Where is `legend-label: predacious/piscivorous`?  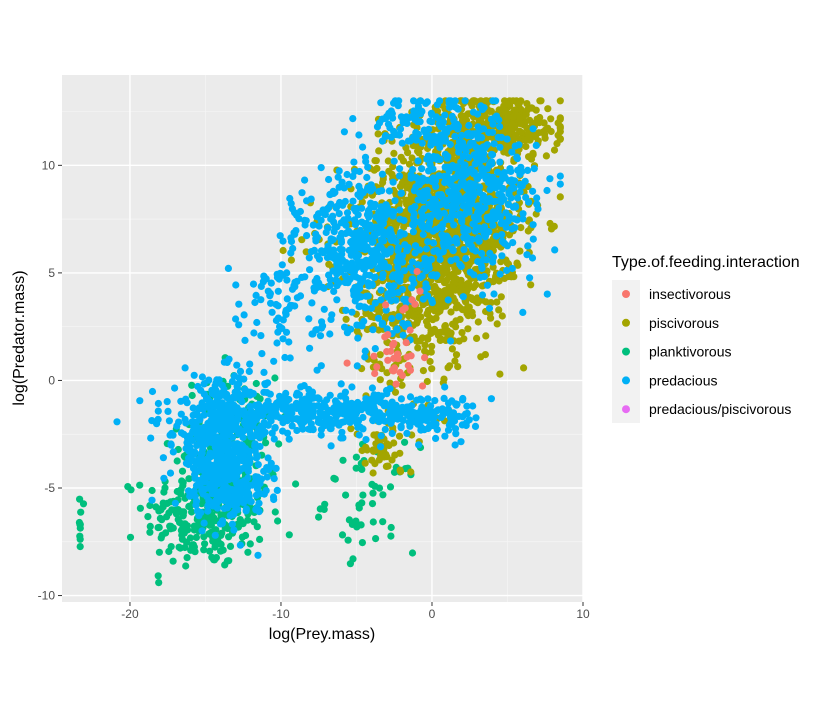 legend-label: predacious/piscivorous is located at coordinates (720, 409).